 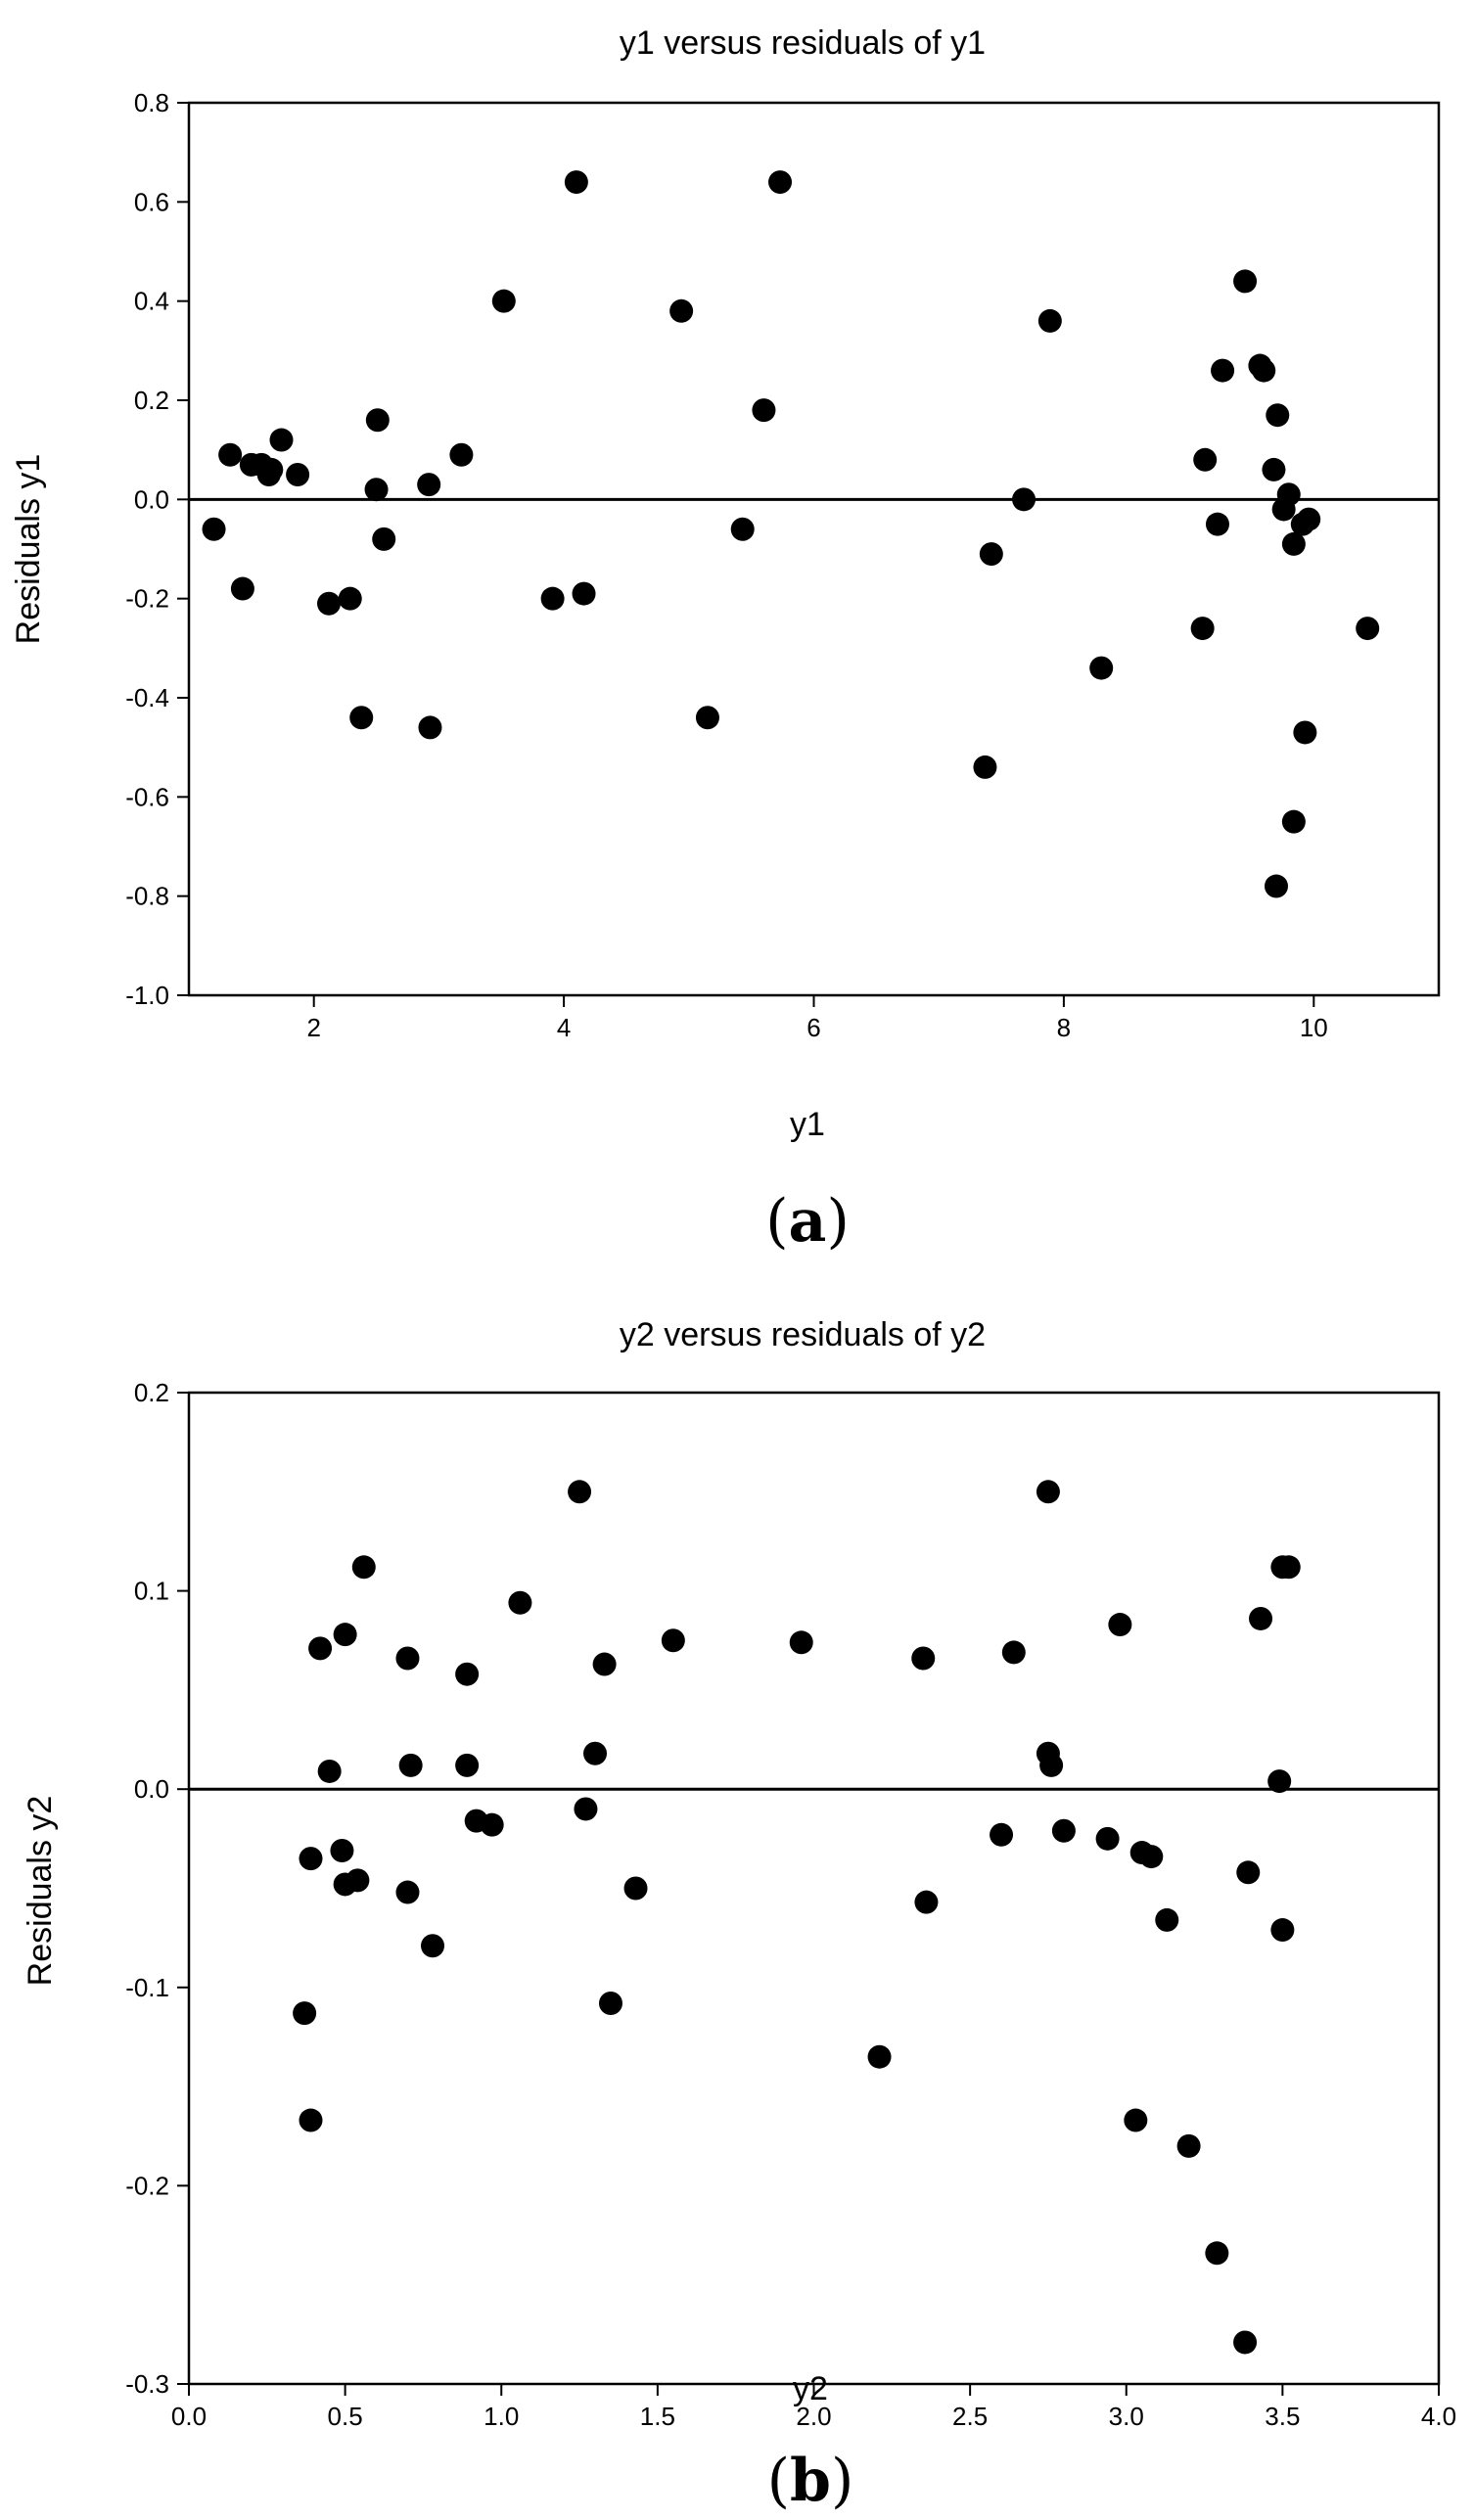 I want to click on chart-title-a: y1 versus residuals of y1, so click(x=803, y=43).